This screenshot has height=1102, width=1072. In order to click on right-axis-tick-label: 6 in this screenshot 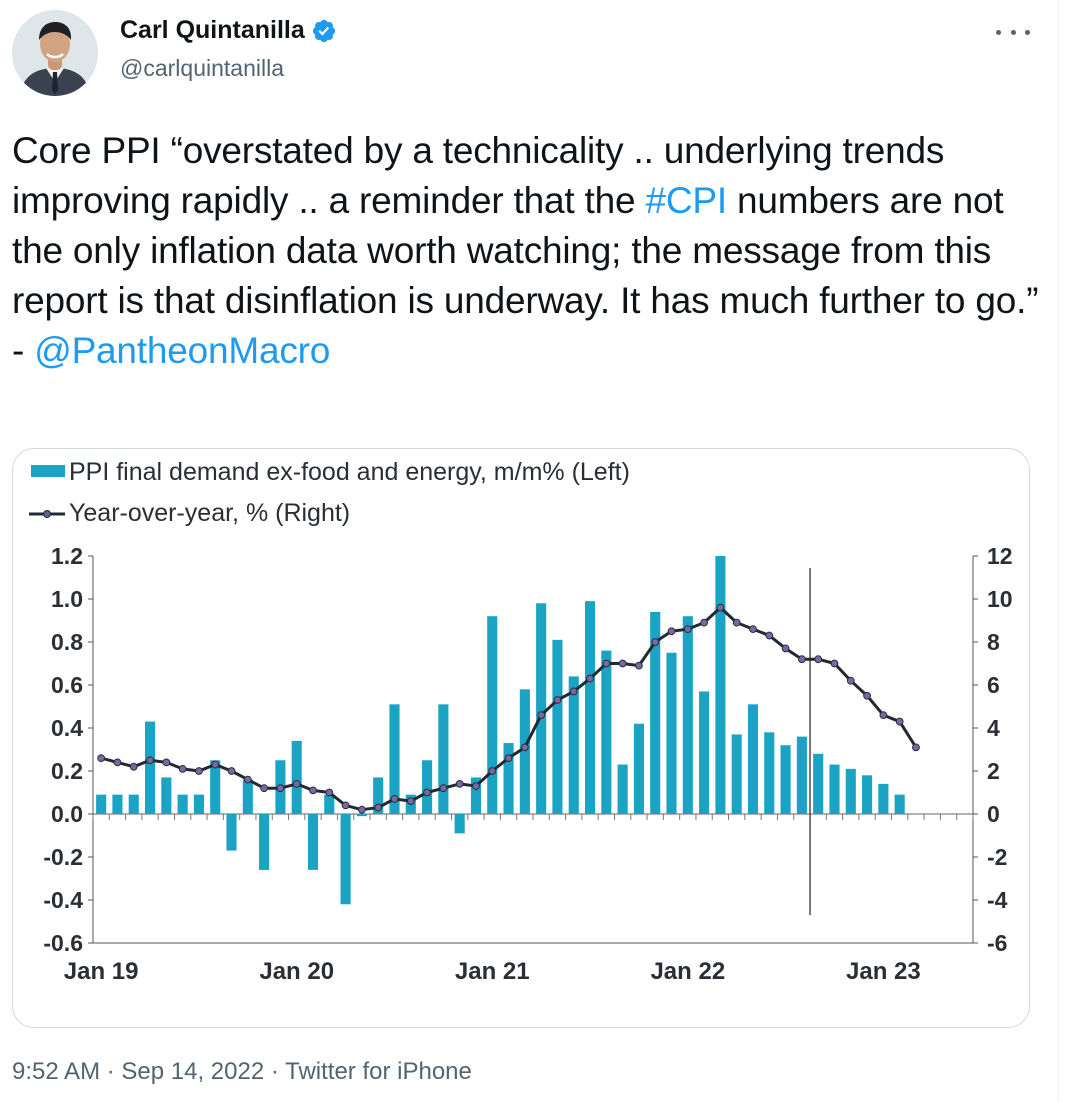, I will do `click(993, 685)`.